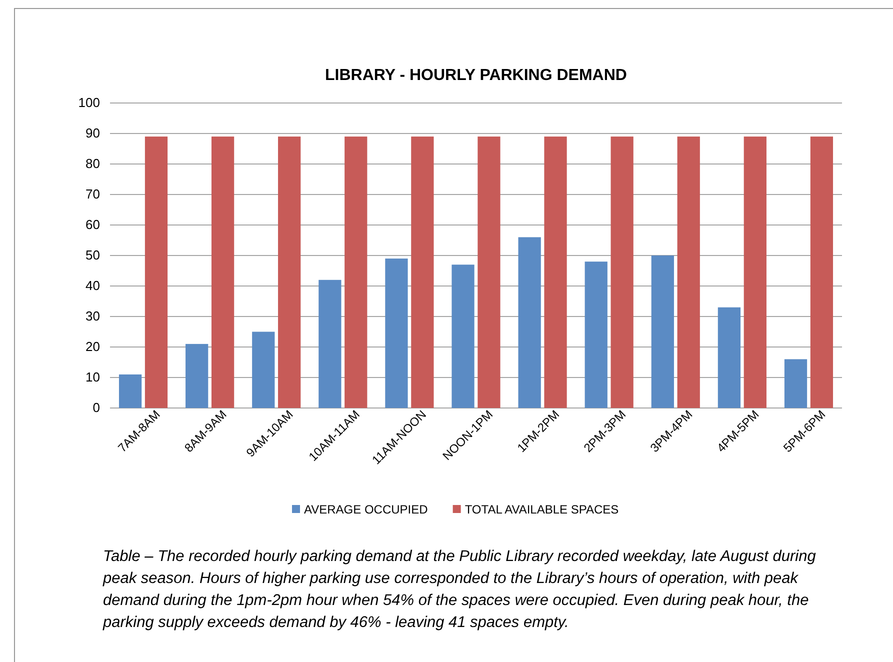 The height and width of the screenshot is (662, 893). Describe the element at coordinates (93, 377) in the screenshot. I see `y-tick-label: 10` at that location.